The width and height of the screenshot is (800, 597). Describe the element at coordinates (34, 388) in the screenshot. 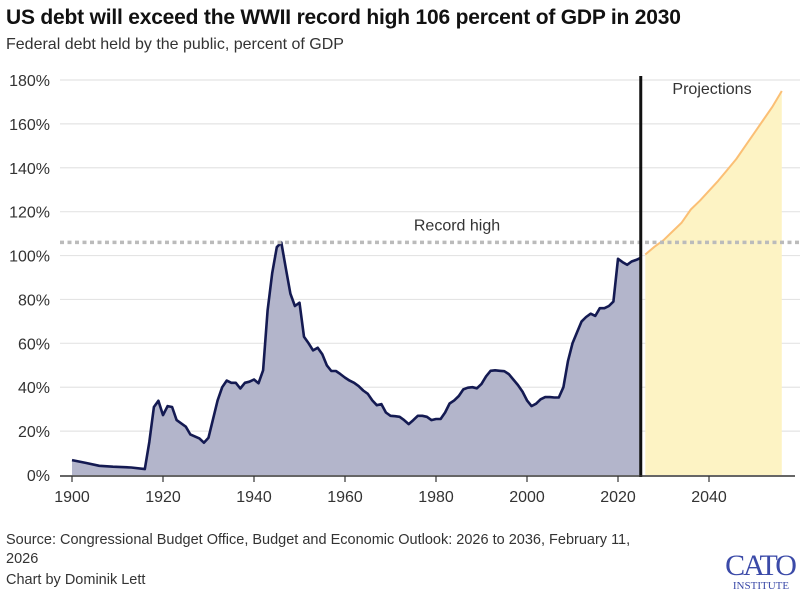

I see `y-tick-label: 40%` at that location.